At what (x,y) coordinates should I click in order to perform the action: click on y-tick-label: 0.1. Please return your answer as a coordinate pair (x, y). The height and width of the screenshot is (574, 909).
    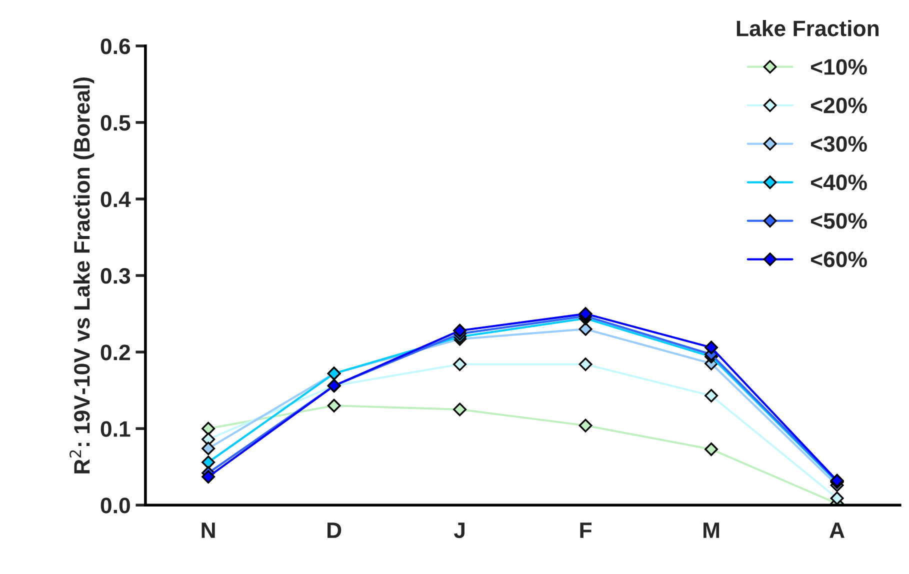
    Looking at the image, I should click on (115, 429).